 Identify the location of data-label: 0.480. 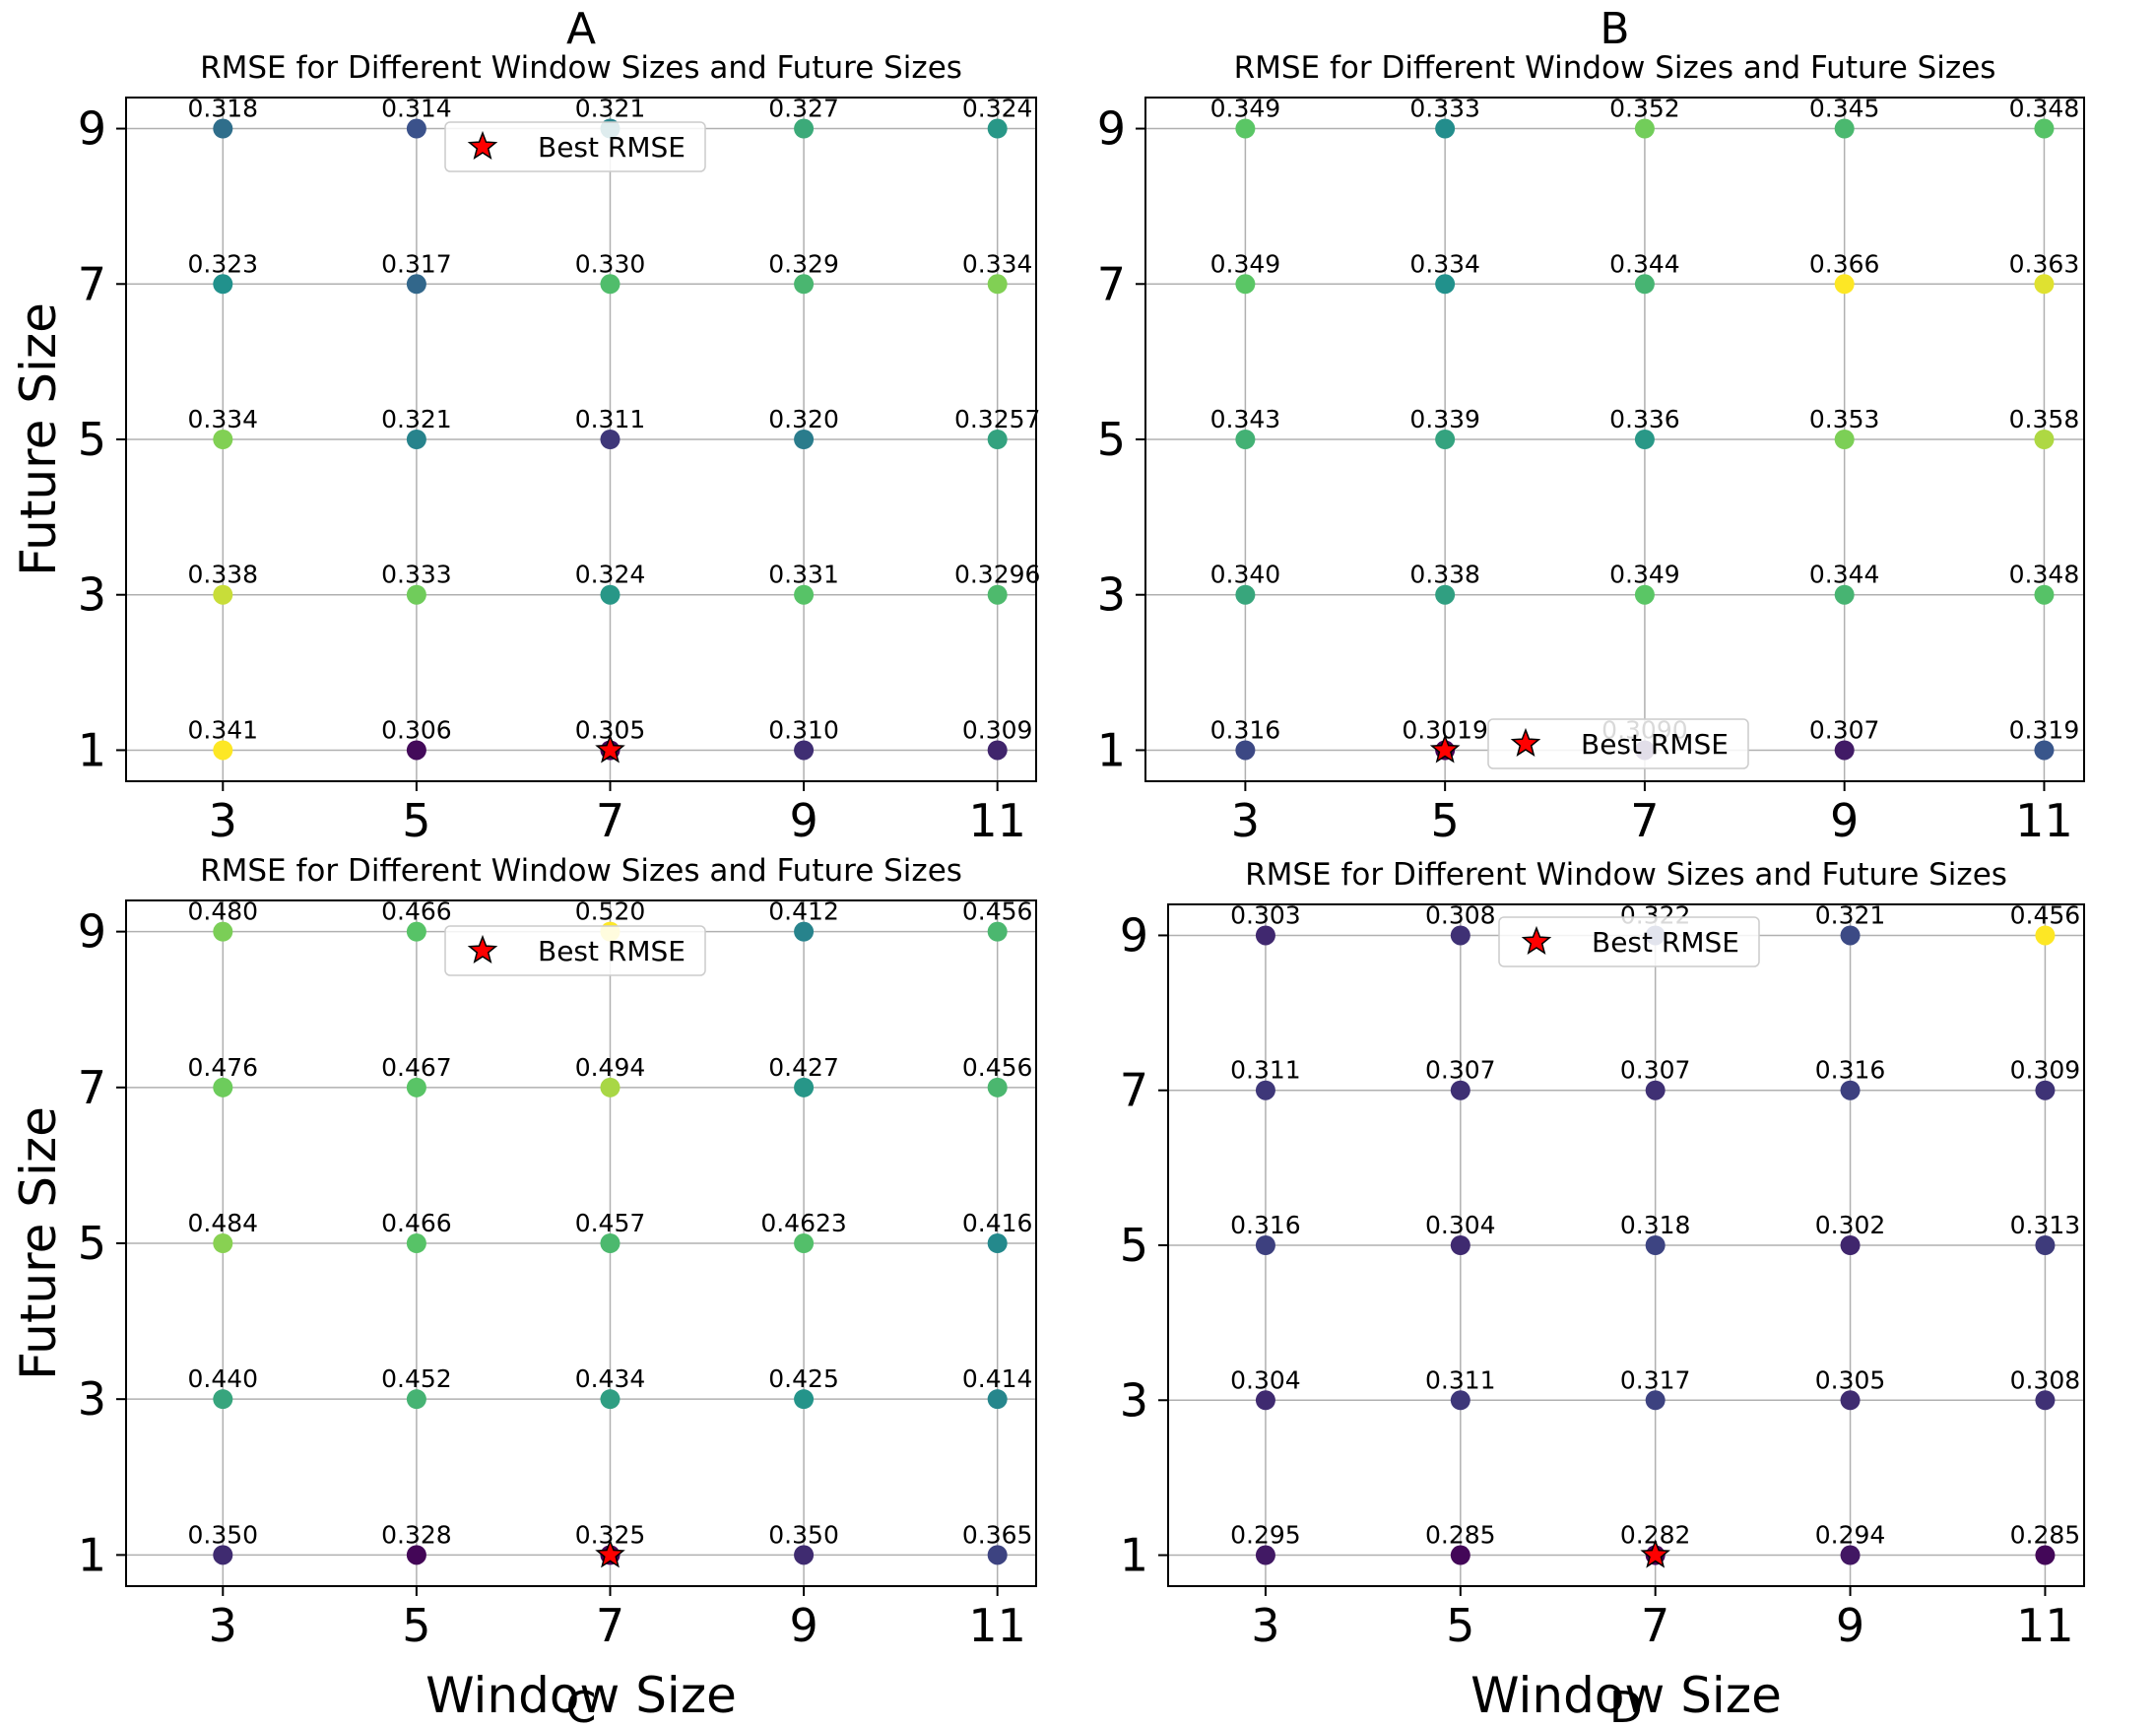
(224, 911).